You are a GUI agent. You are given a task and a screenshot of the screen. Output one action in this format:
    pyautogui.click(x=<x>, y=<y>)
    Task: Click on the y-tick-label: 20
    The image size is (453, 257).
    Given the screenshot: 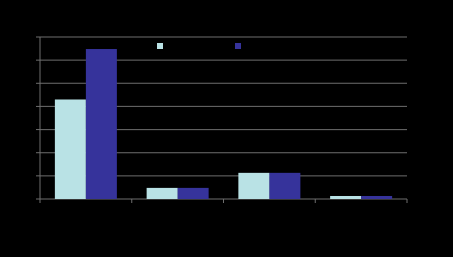 What is the action you would take?
    pyautogui.click(x=26, y=153)
    